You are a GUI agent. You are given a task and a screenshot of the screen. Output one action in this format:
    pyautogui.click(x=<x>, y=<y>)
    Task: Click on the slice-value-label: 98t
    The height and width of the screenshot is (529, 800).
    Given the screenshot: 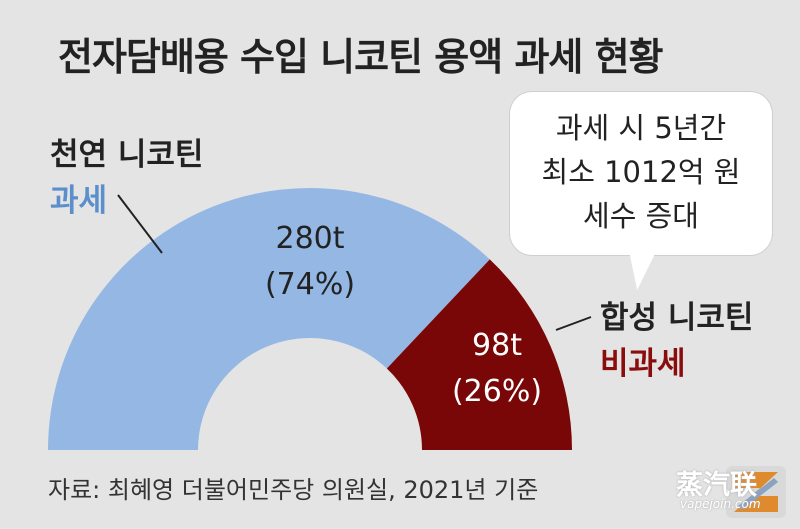 What is the action you would take?
    pyautogui.click(x=497, y=345)
    